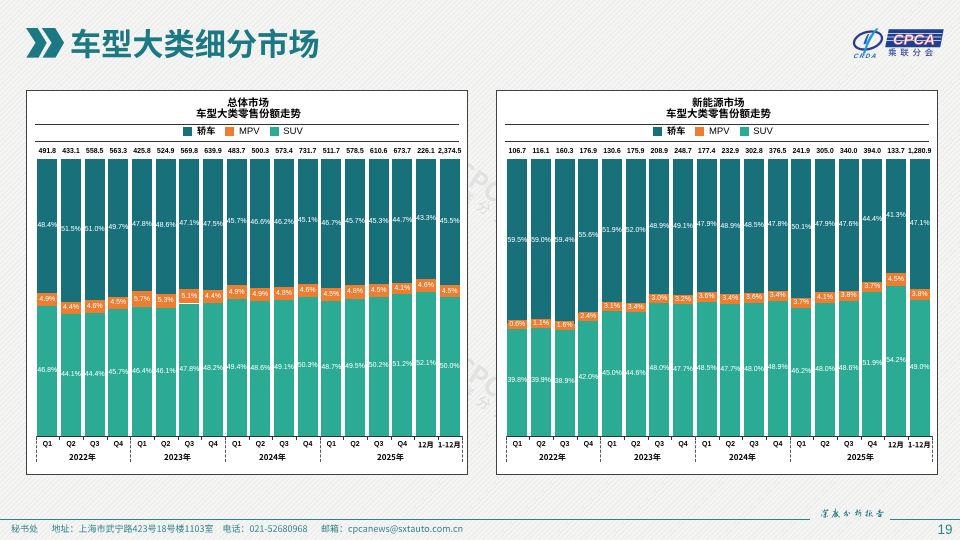 This screenshot has height=540, width=960. What do you see at coordinates (865, 56) in the screenshot?
I see `svg-text: CRDA` at bounding box center [865, 56].